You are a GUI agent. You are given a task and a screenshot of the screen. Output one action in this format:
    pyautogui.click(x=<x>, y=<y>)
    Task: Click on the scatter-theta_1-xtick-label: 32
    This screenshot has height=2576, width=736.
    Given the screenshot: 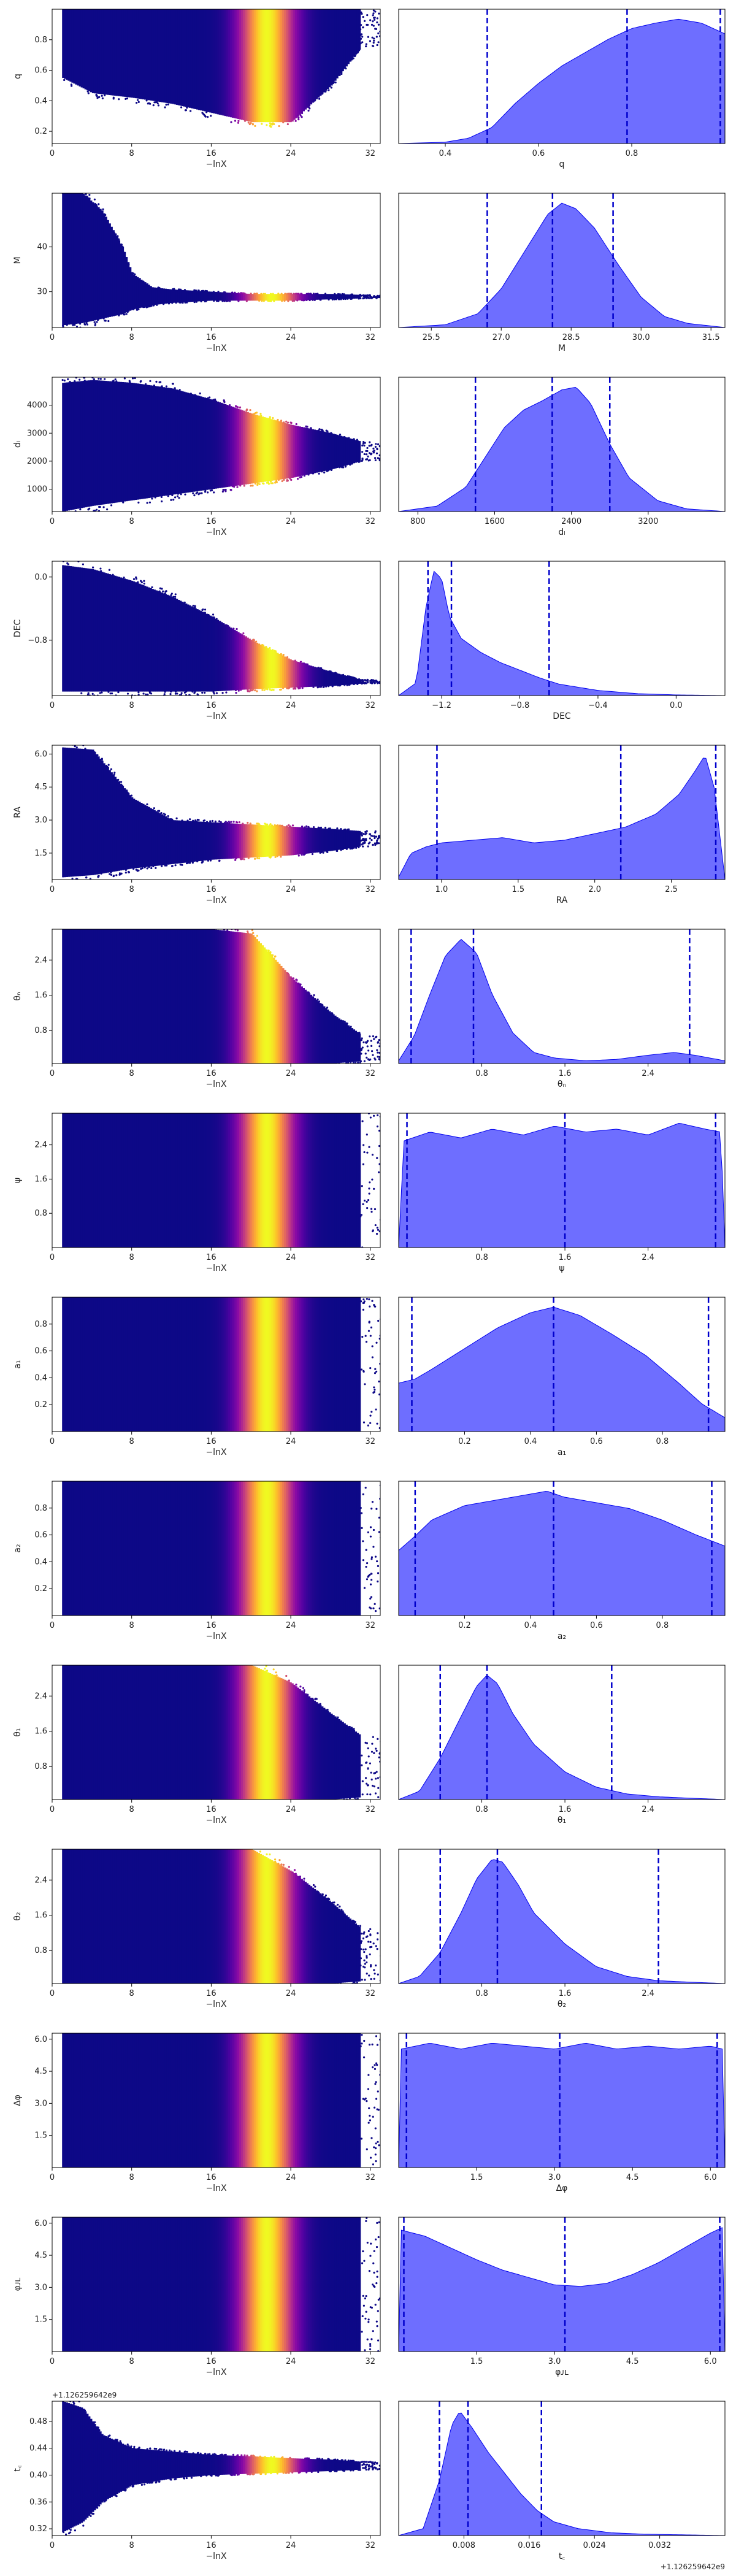 What is the action you would take?
    pyautogui.click(x=371, y=1809)
    